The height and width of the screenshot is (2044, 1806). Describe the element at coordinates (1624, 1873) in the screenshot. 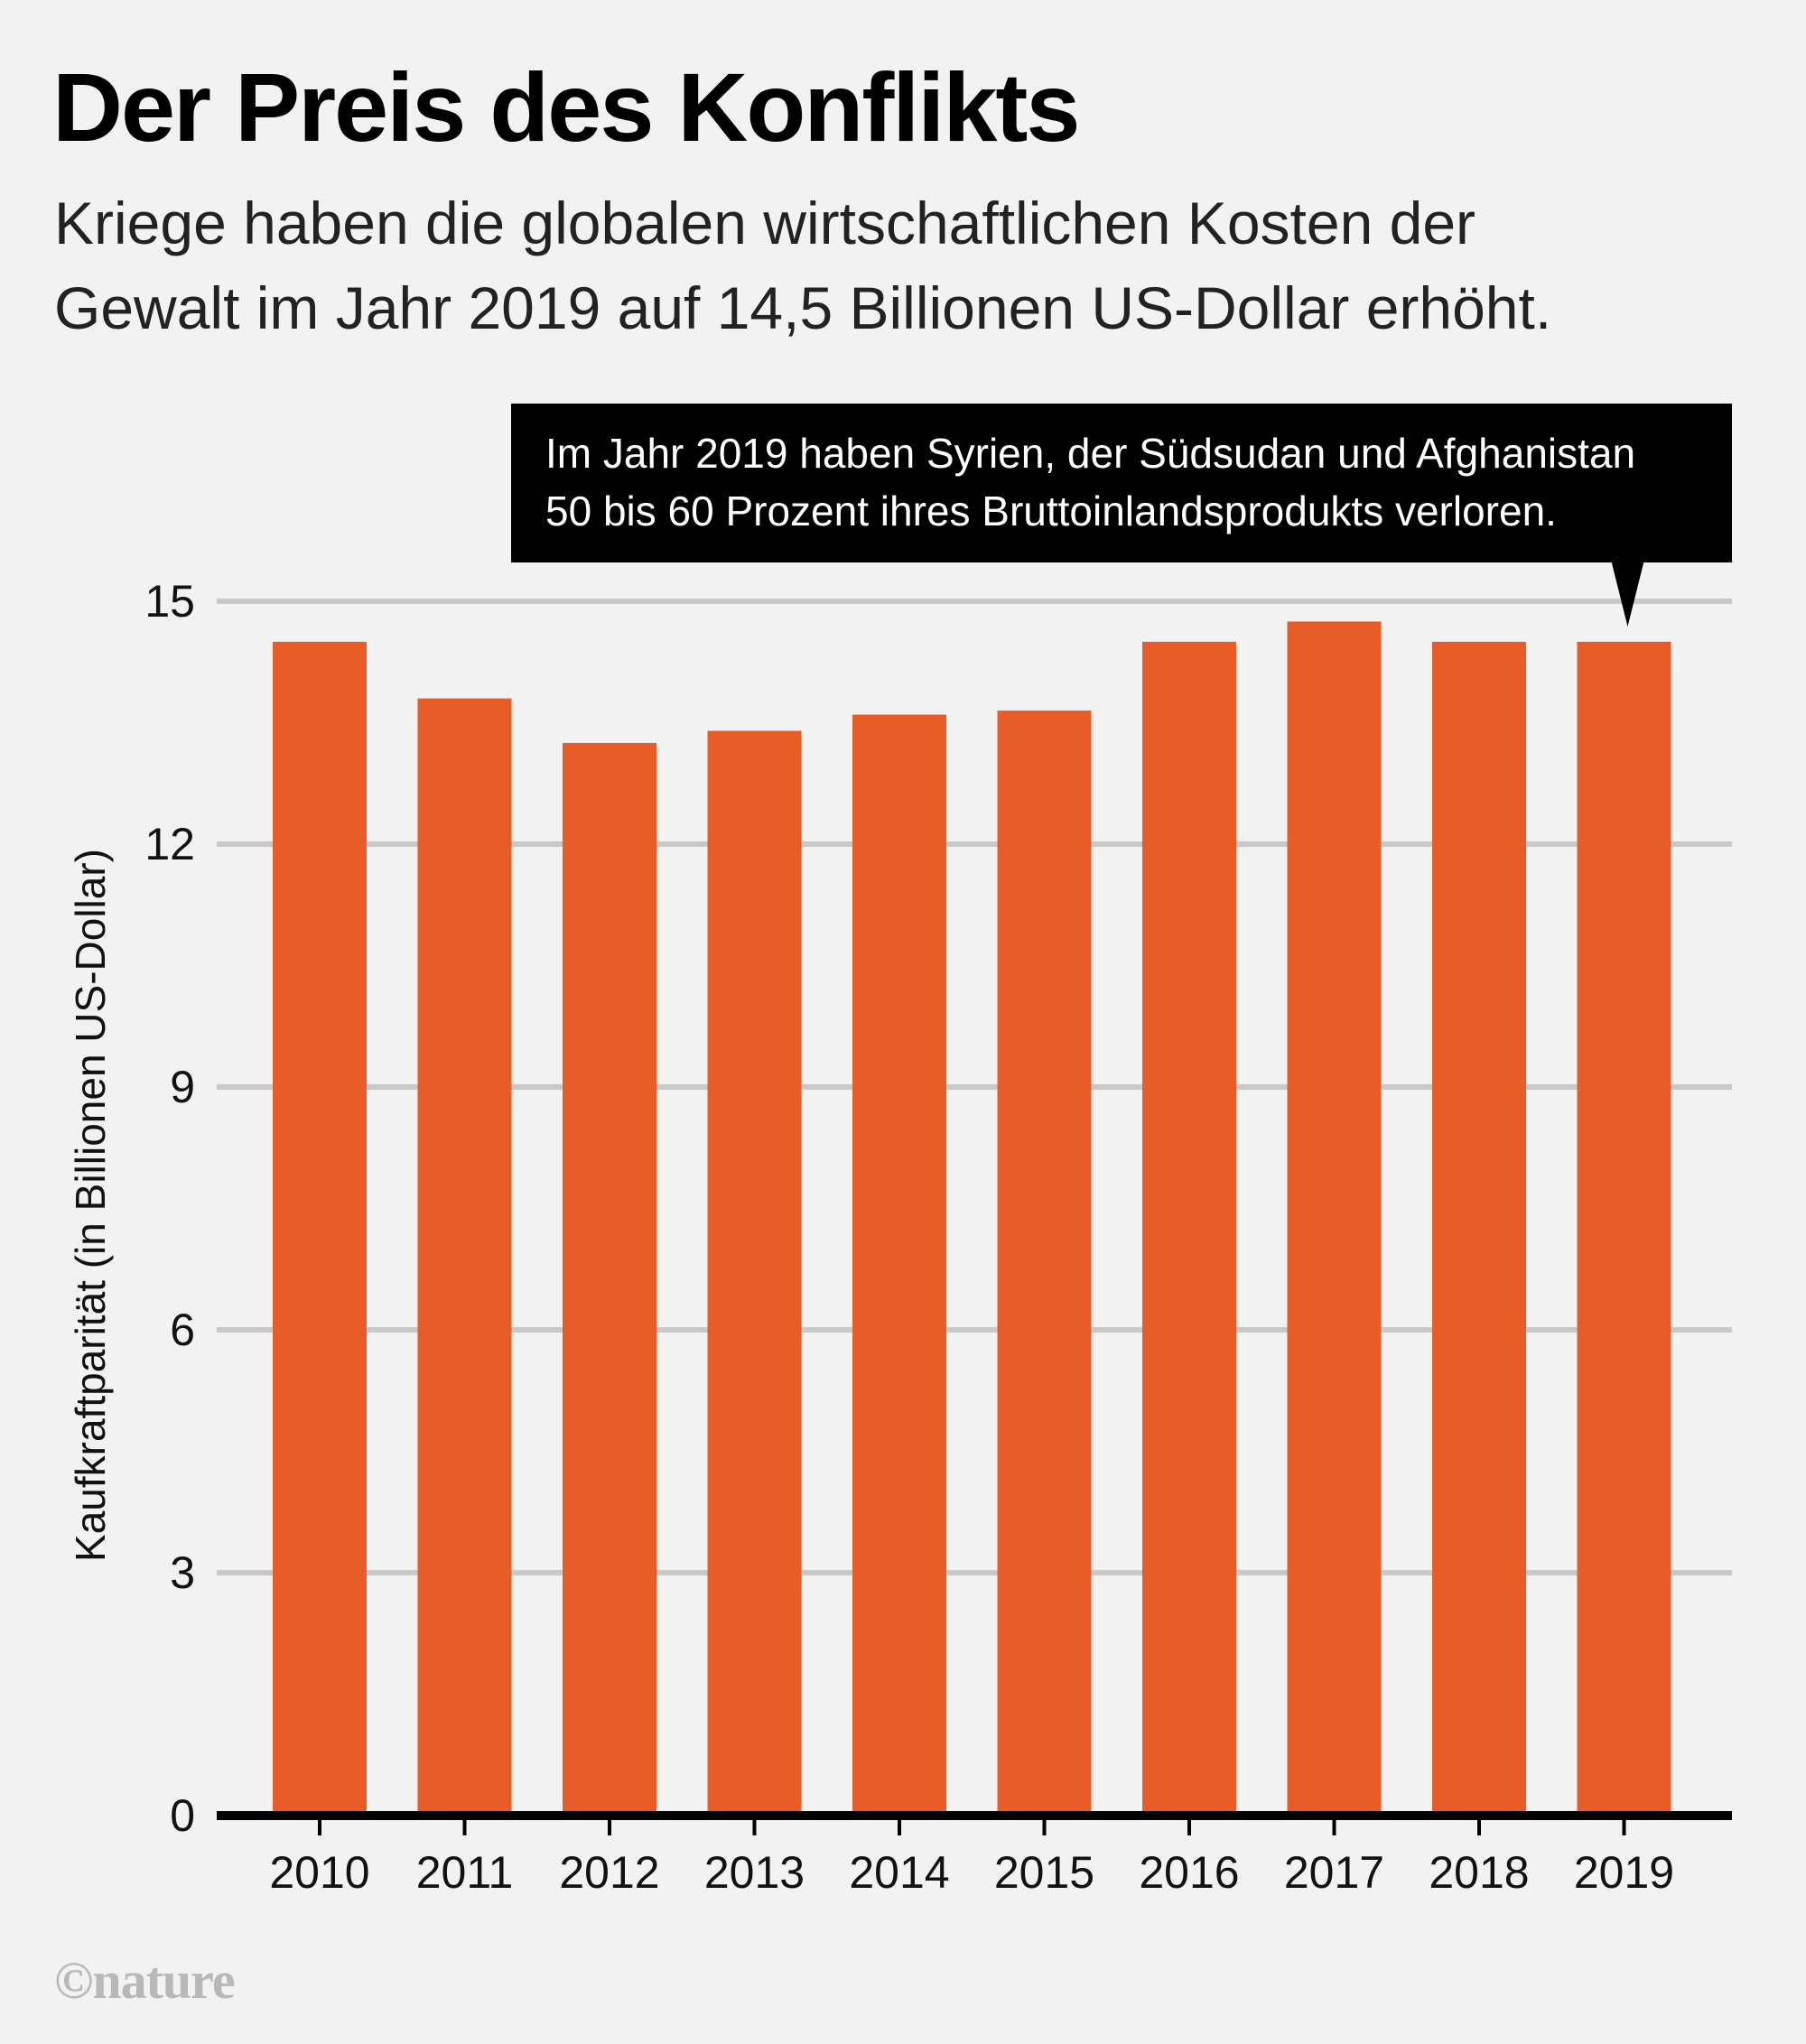

I see `x-tick-label: 2019` at that location.